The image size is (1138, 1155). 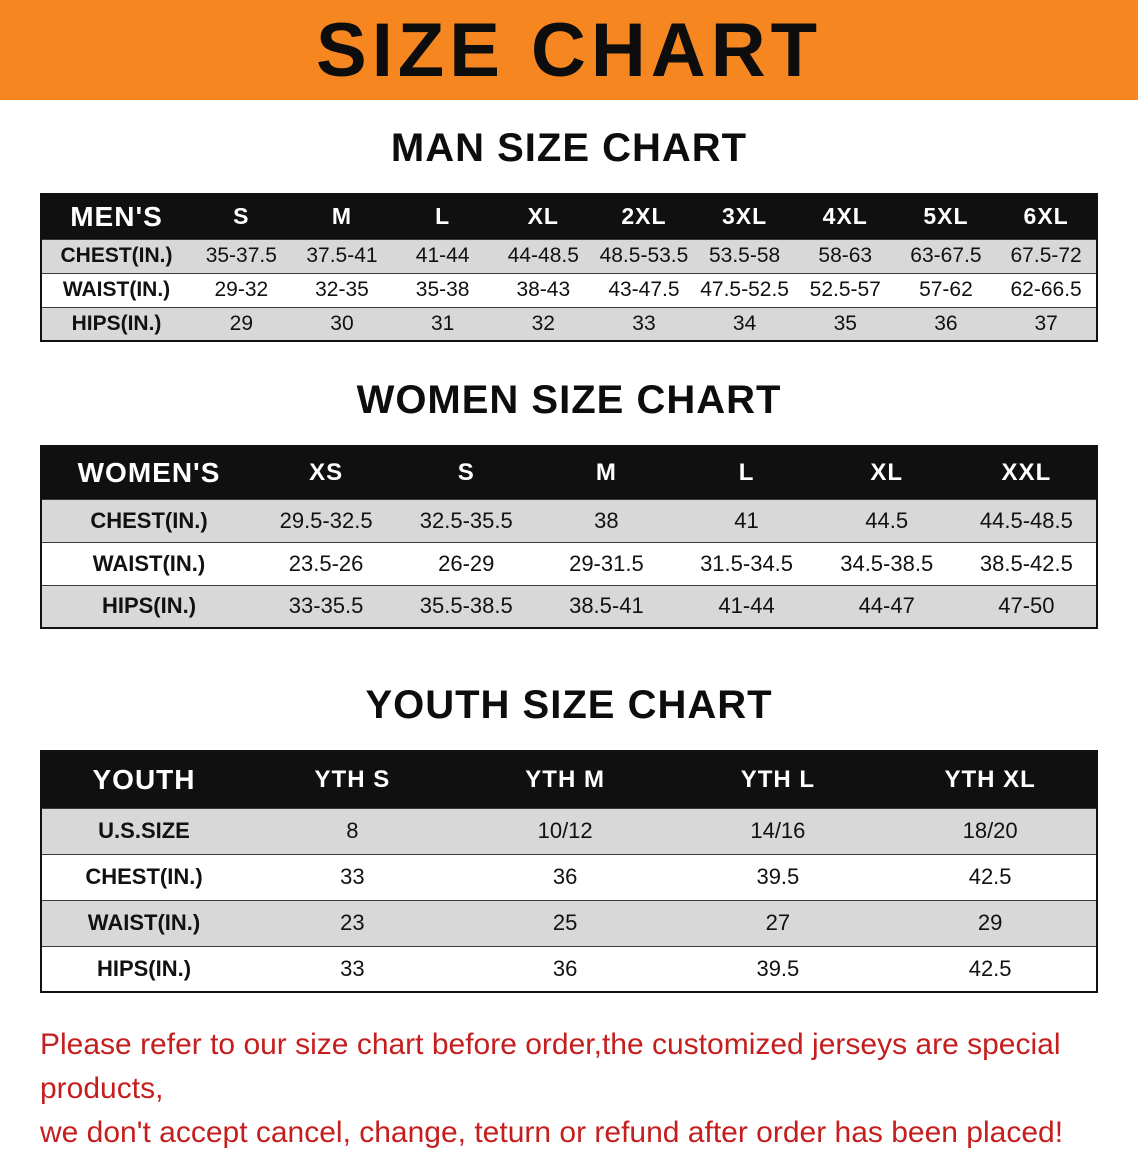 I want to click on size-value-cell: 44.5, so click(x=887, y=520).